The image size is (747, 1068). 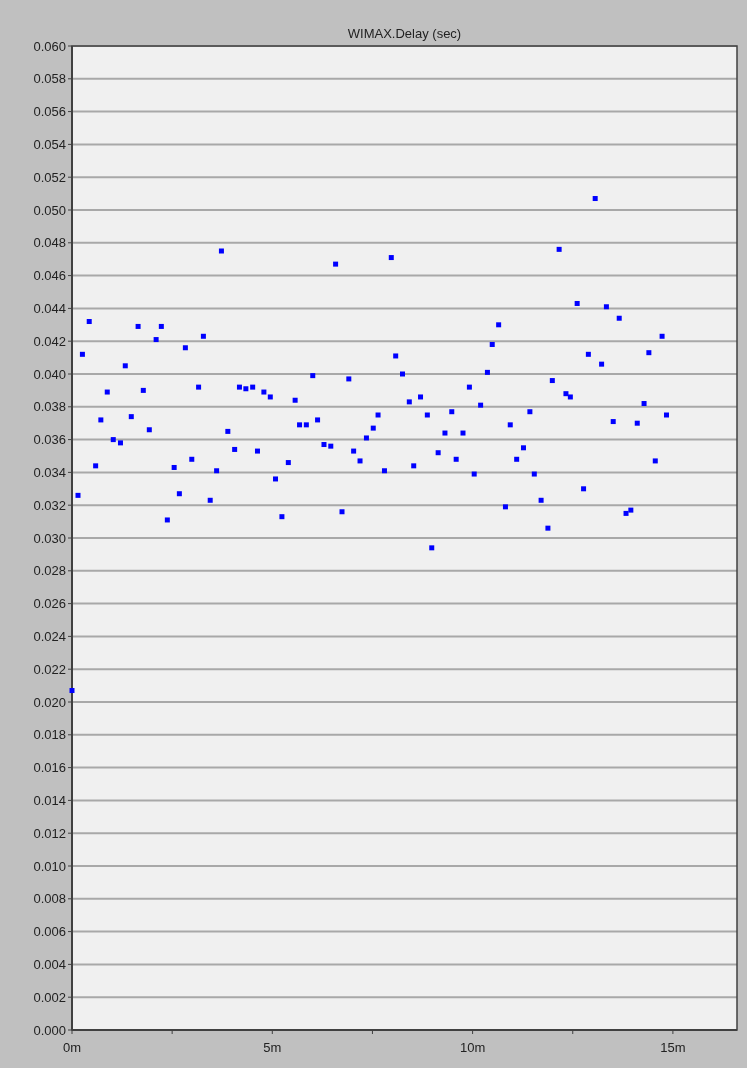 What do you see at coordinates (49, 276) in the screenshot?
I see `y-tick-label: 0.046` at bounding box center [49, 276].